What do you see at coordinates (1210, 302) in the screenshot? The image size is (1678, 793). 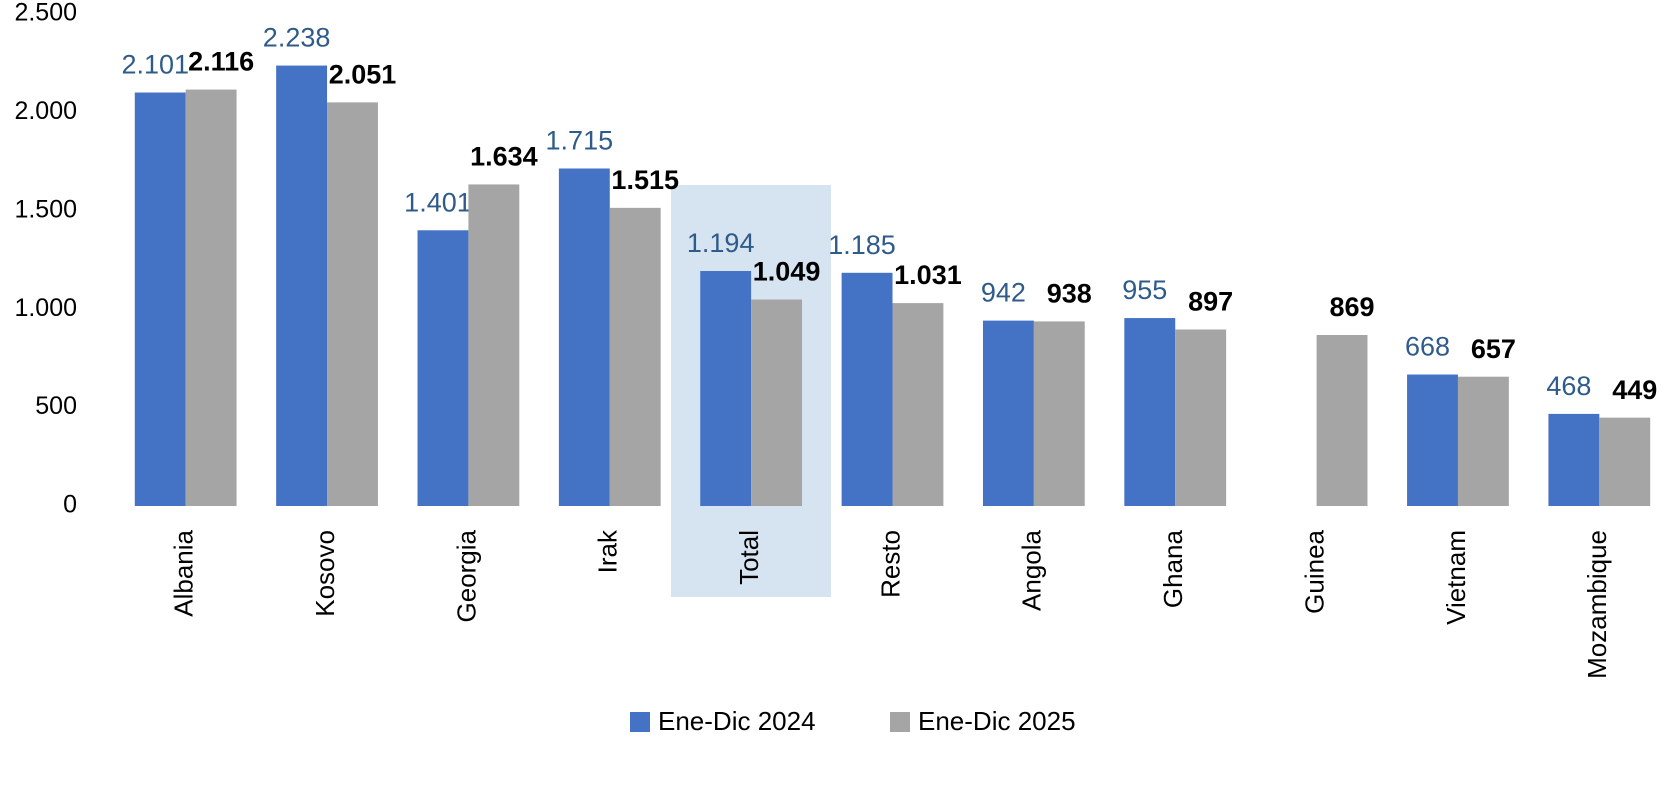 I see `value-label: 897` at bounding box center [1210, 302].